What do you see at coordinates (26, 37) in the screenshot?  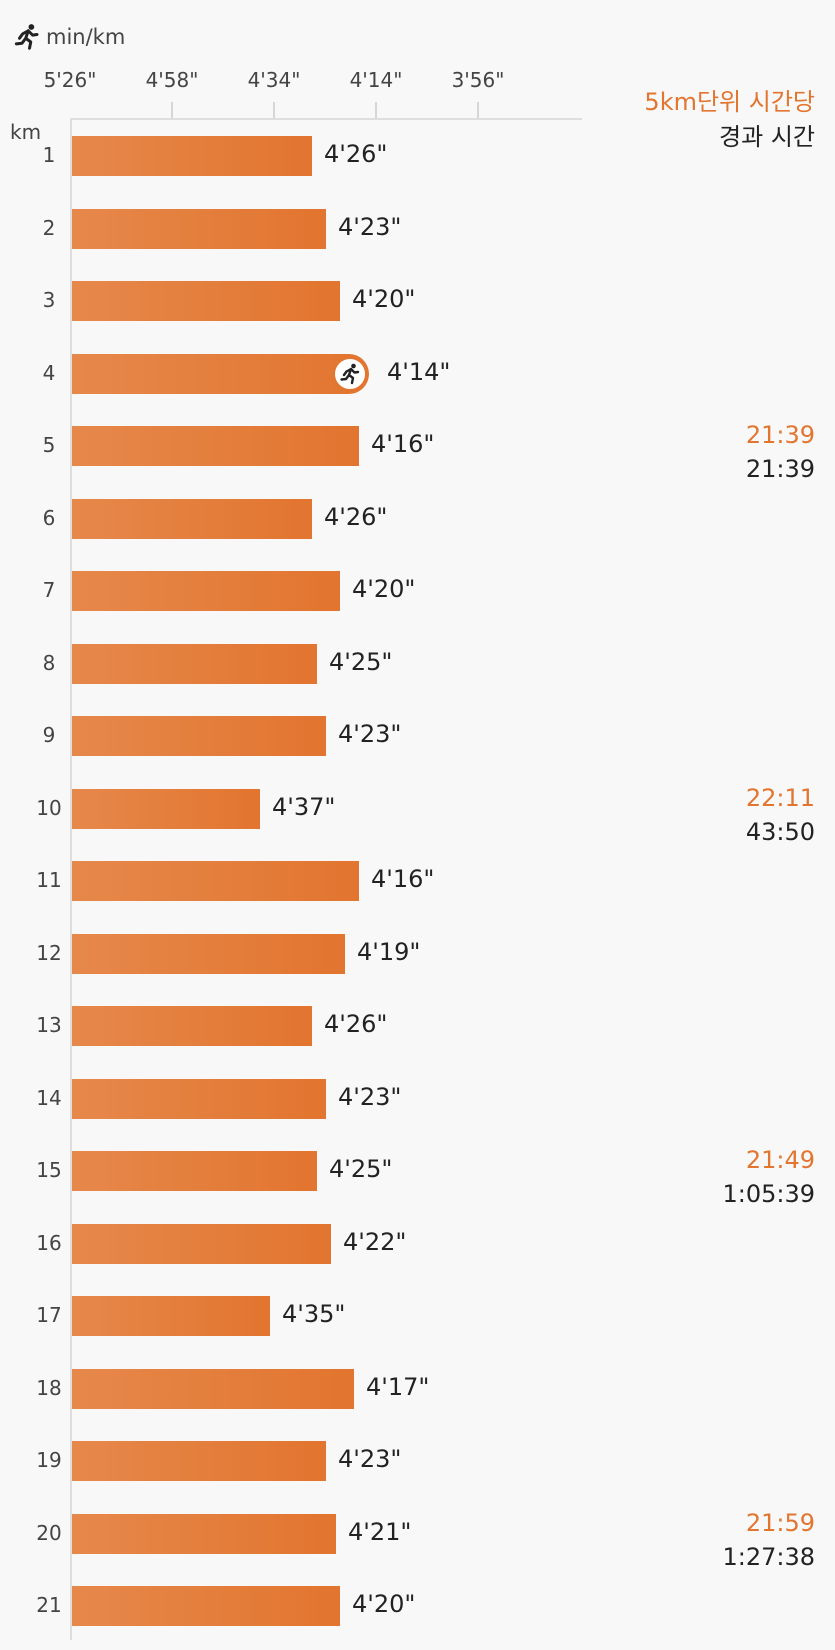 I see `runner-icon` at bounding box center [26, 37].